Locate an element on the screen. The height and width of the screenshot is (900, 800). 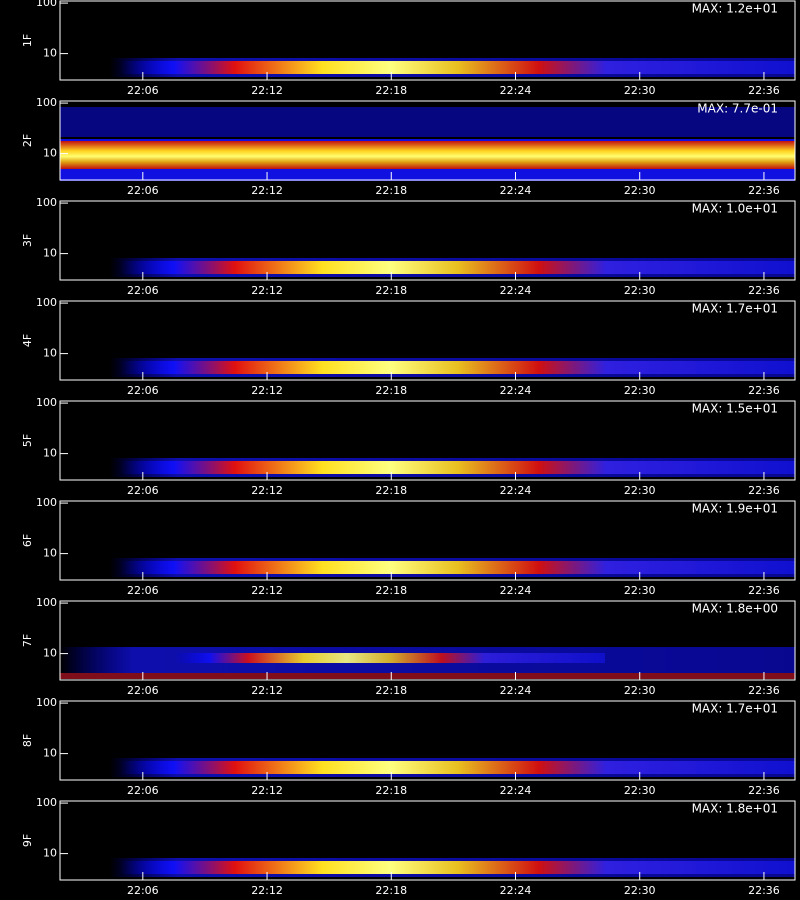
y-axis-label: 2F is located at coordinates (27, 140).